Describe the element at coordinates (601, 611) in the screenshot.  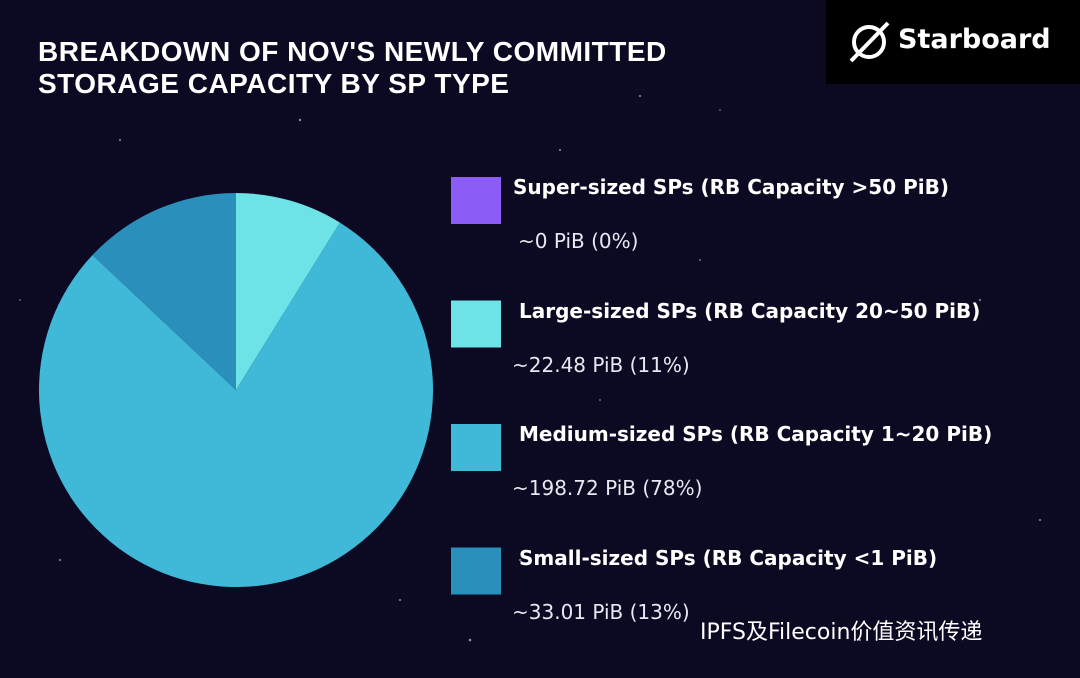
I see `value-label: ~33.01 PiB (13%)` at that location.